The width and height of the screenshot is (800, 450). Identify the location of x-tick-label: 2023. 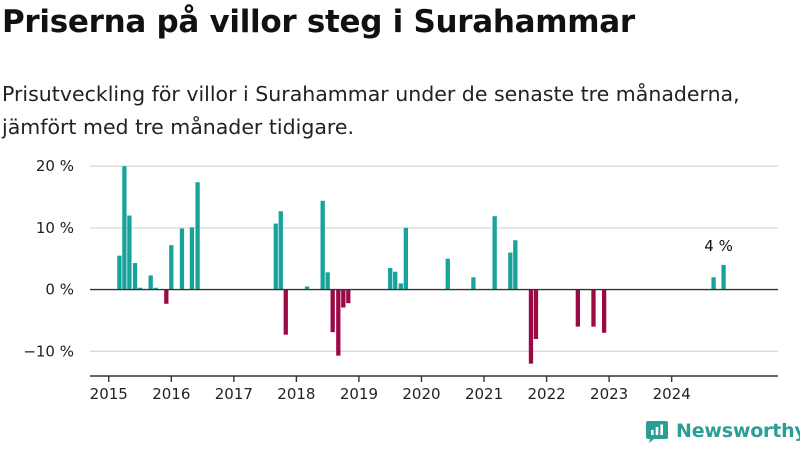
(609, 394).